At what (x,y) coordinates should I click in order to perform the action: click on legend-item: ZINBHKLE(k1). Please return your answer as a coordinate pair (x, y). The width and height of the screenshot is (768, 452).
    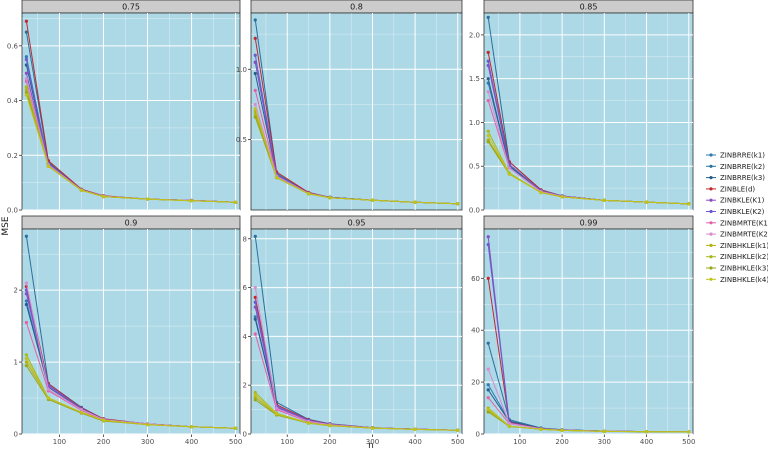
    Looking at the image, I should click on (737, 246).